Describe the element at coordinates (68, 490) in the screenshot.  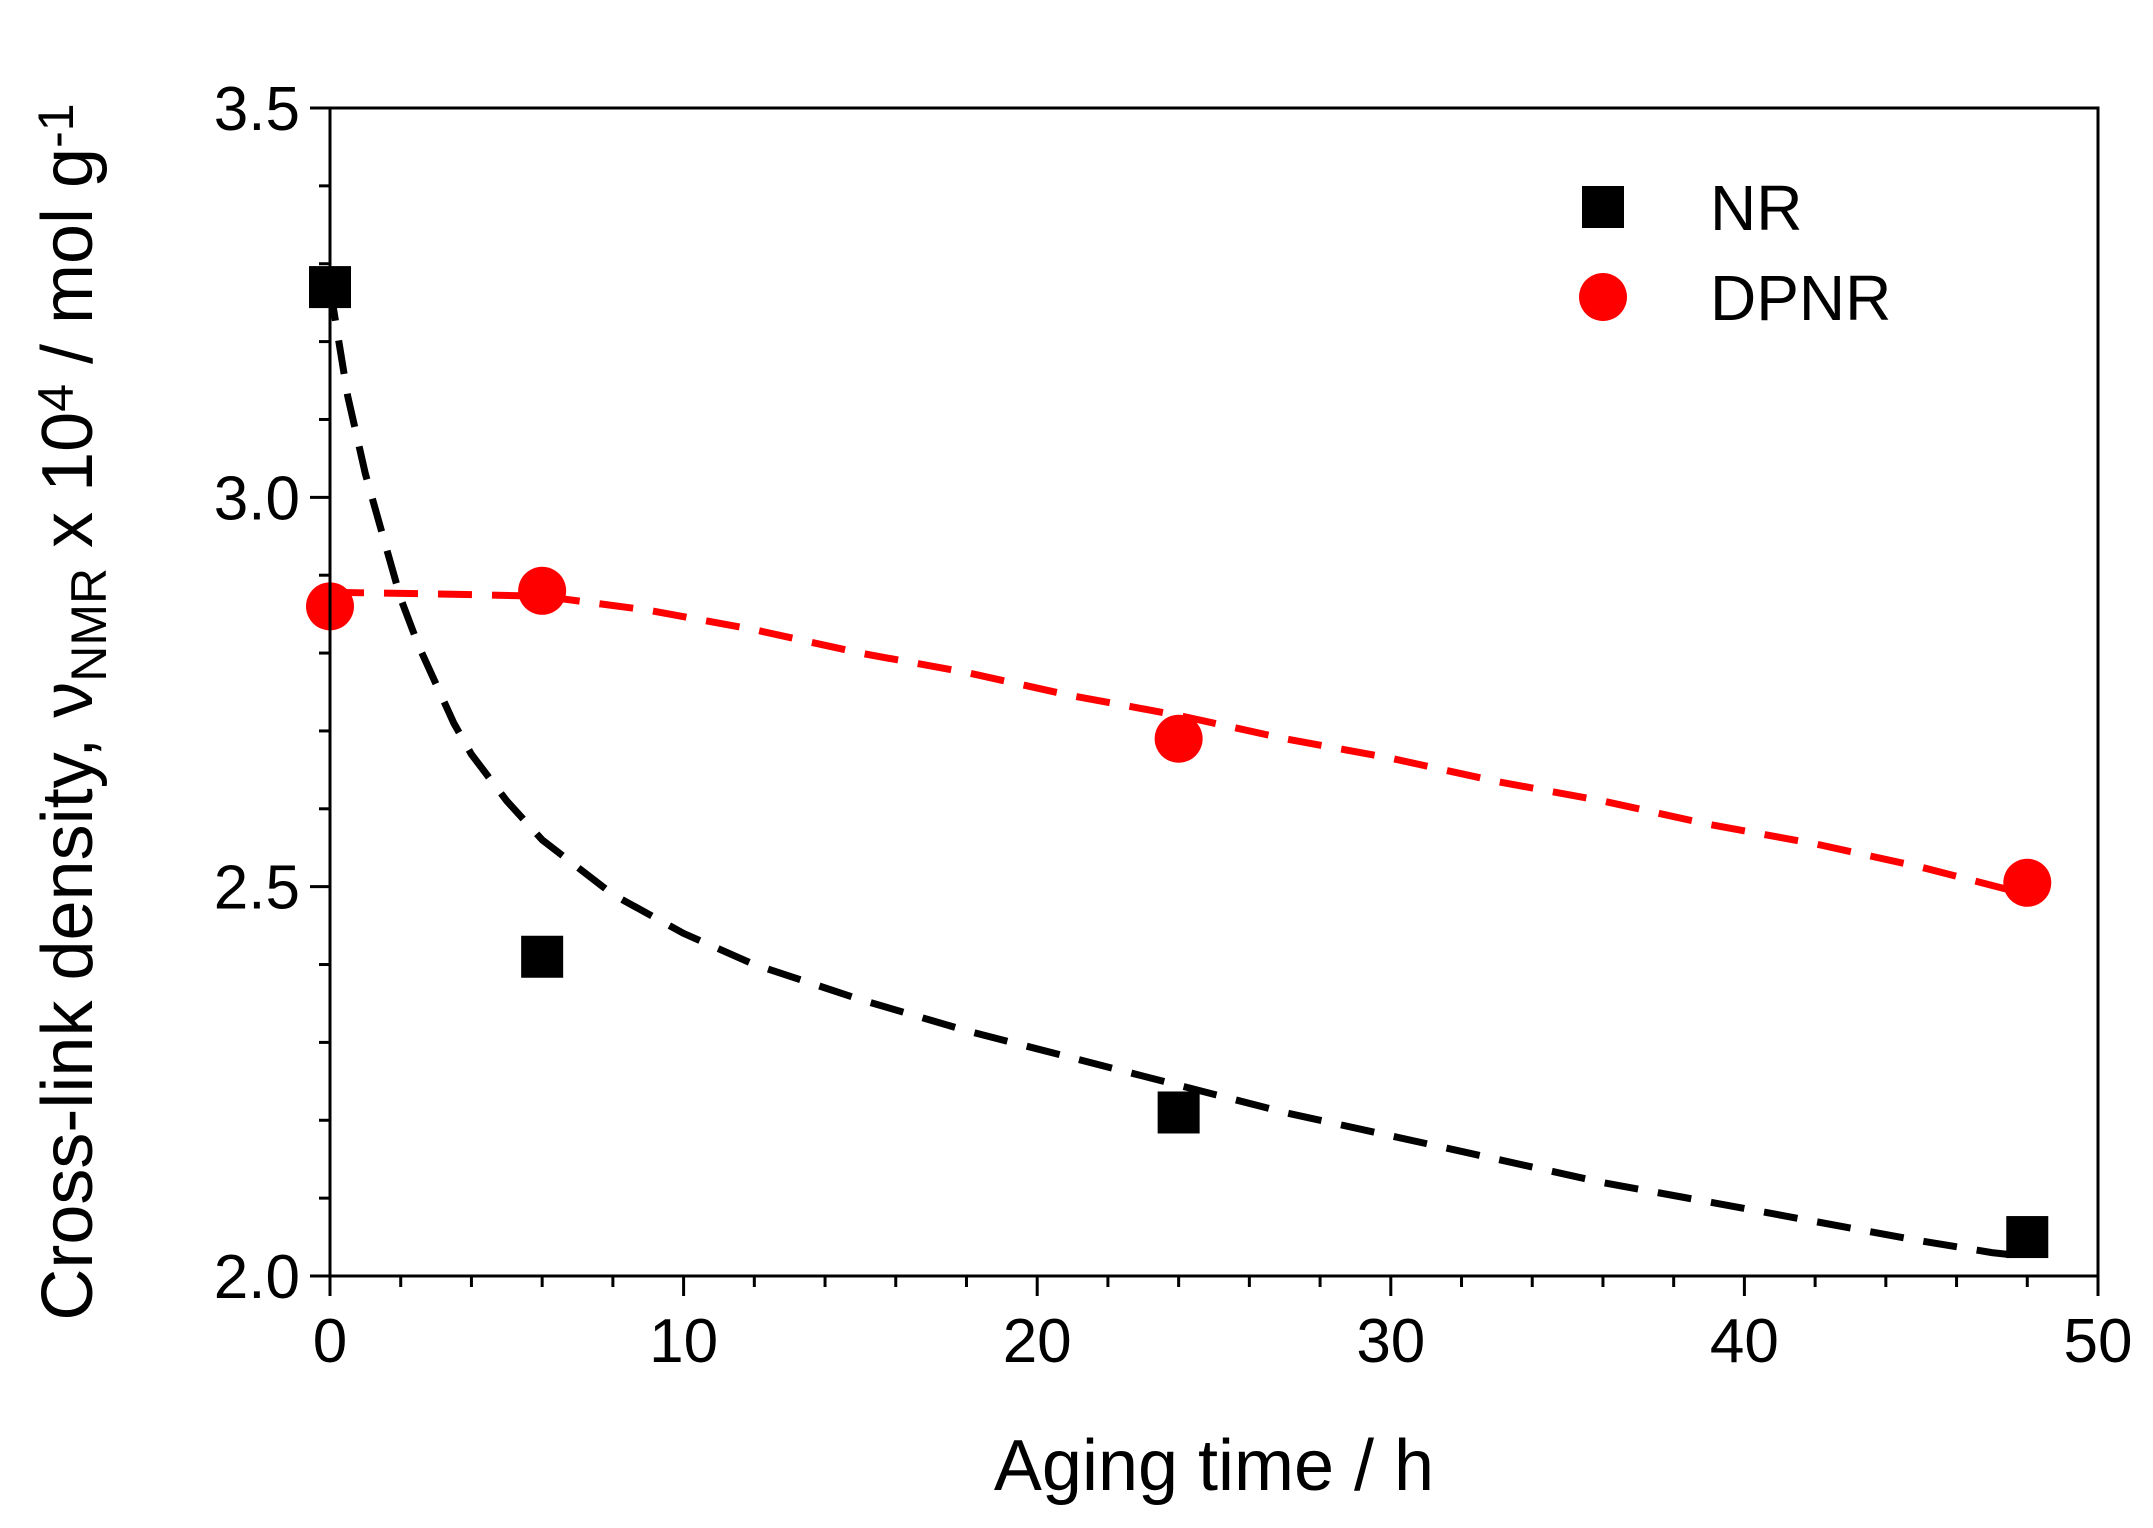
I see `y-axis-title-times: x 10` at that location.